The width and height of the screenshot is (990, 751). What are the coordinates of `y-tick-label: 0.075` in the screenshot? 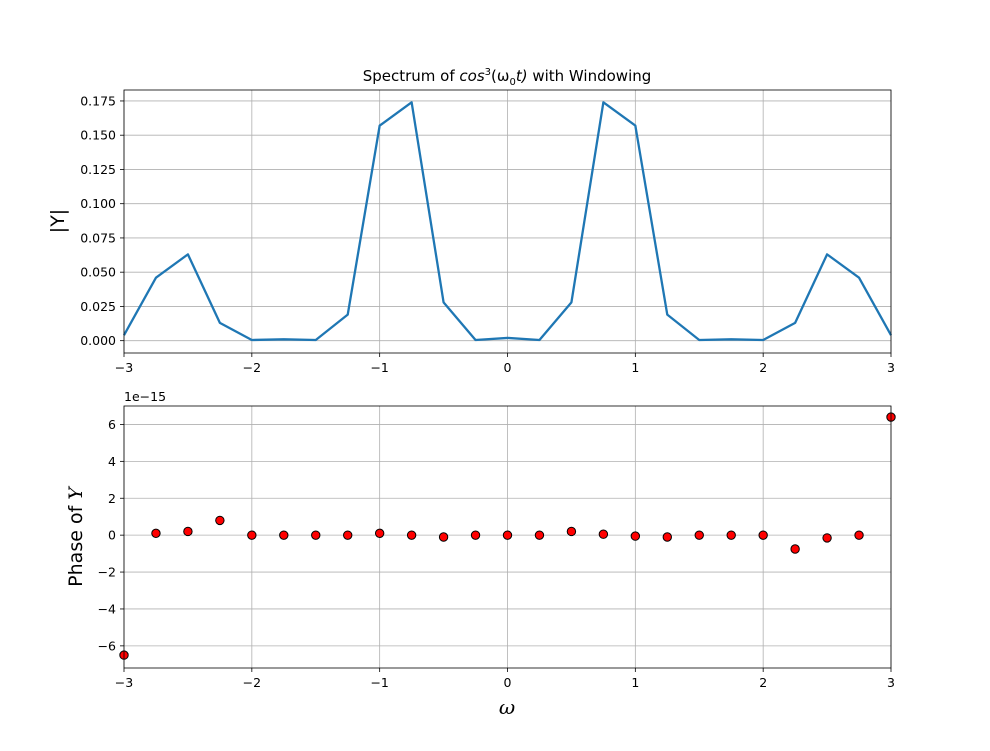 It's located at (98, 237).